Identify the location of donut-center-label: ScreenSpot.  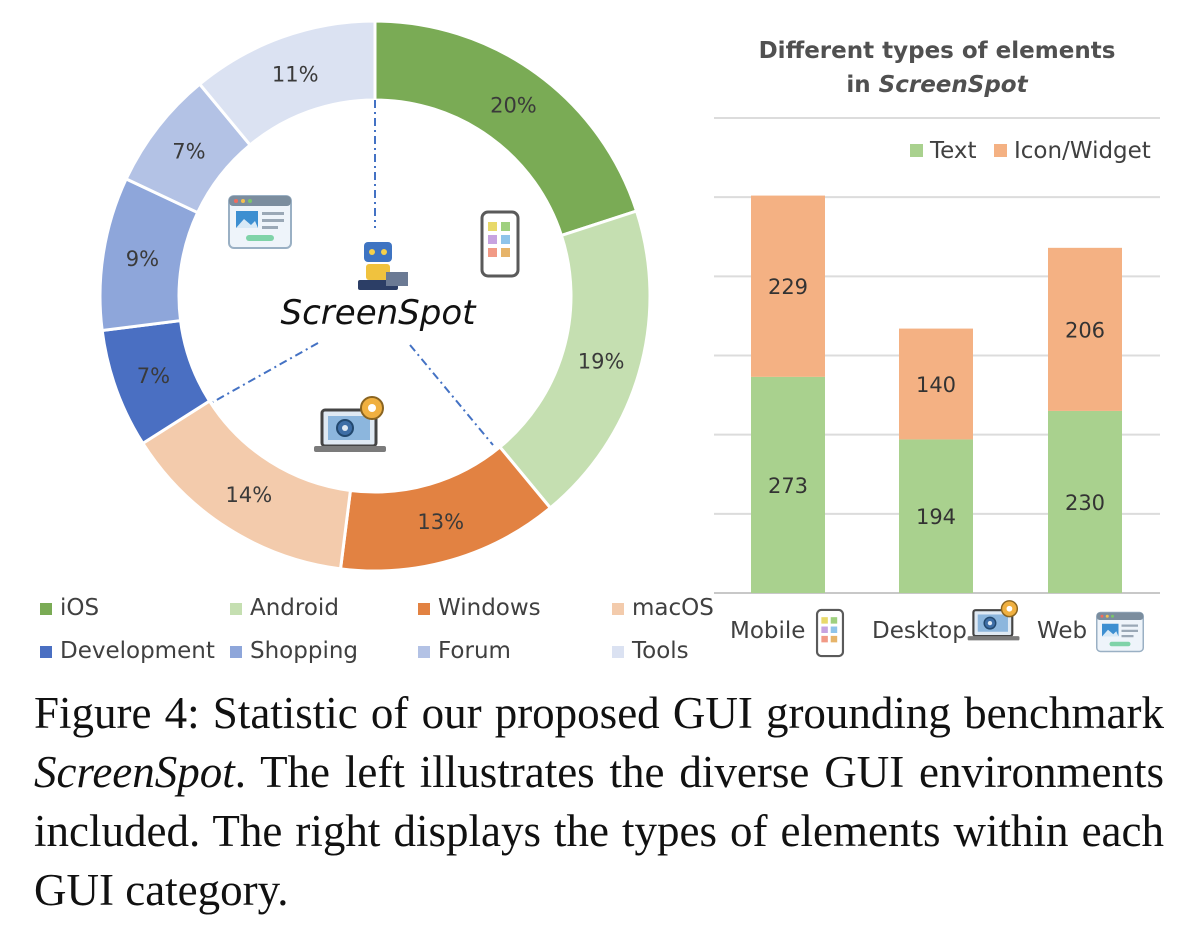
(379, 313).